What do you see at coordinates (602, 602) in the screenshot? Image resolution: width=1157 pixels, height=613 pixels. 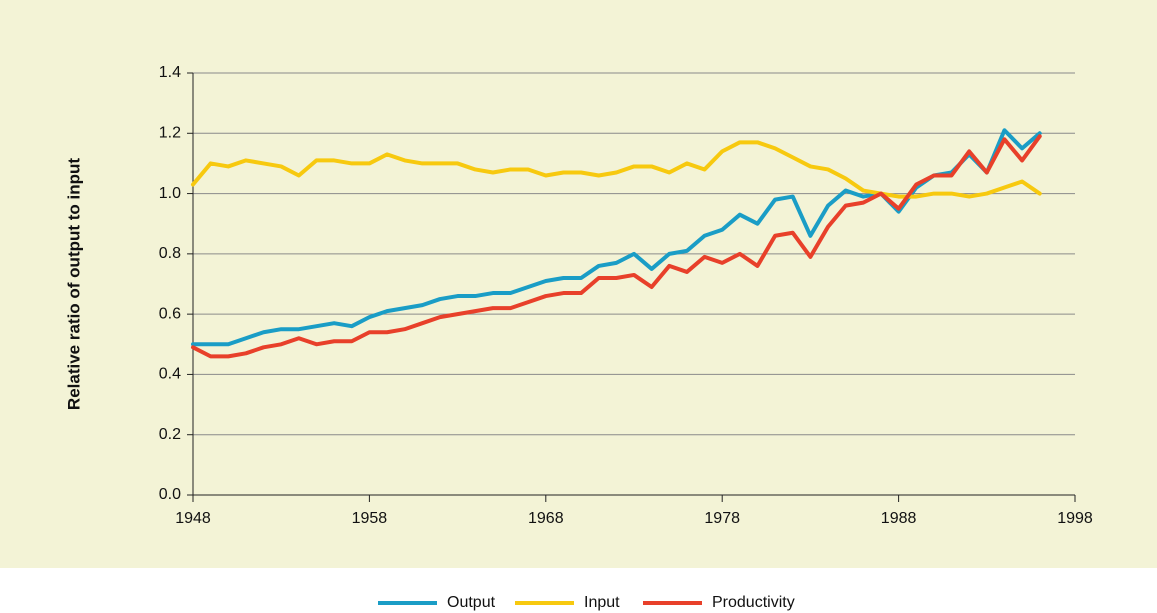 I see `legend-label: Input` at bounding box center [602, 602].